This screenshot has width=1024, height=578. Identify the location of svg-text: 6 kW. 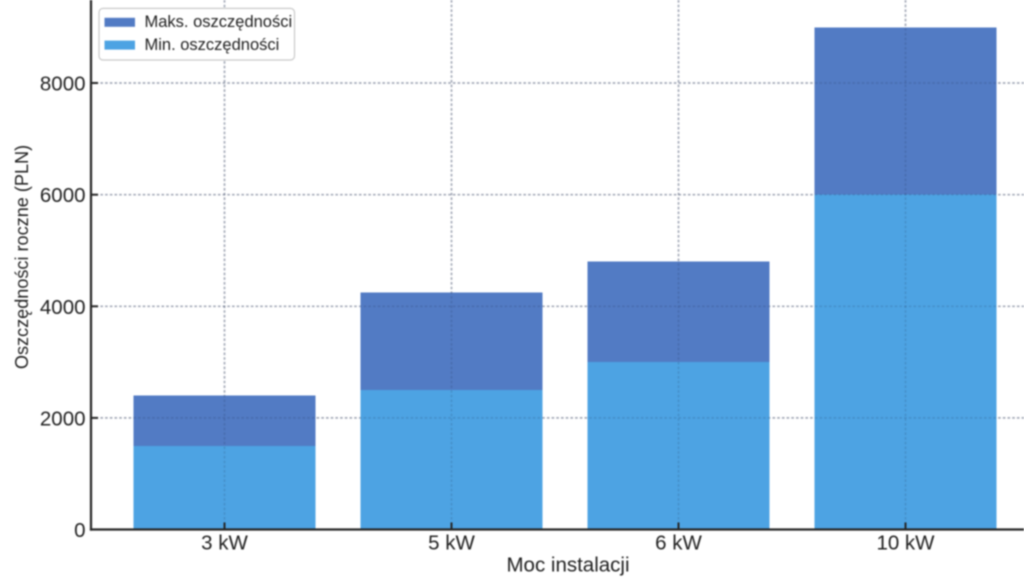
(678, 543).